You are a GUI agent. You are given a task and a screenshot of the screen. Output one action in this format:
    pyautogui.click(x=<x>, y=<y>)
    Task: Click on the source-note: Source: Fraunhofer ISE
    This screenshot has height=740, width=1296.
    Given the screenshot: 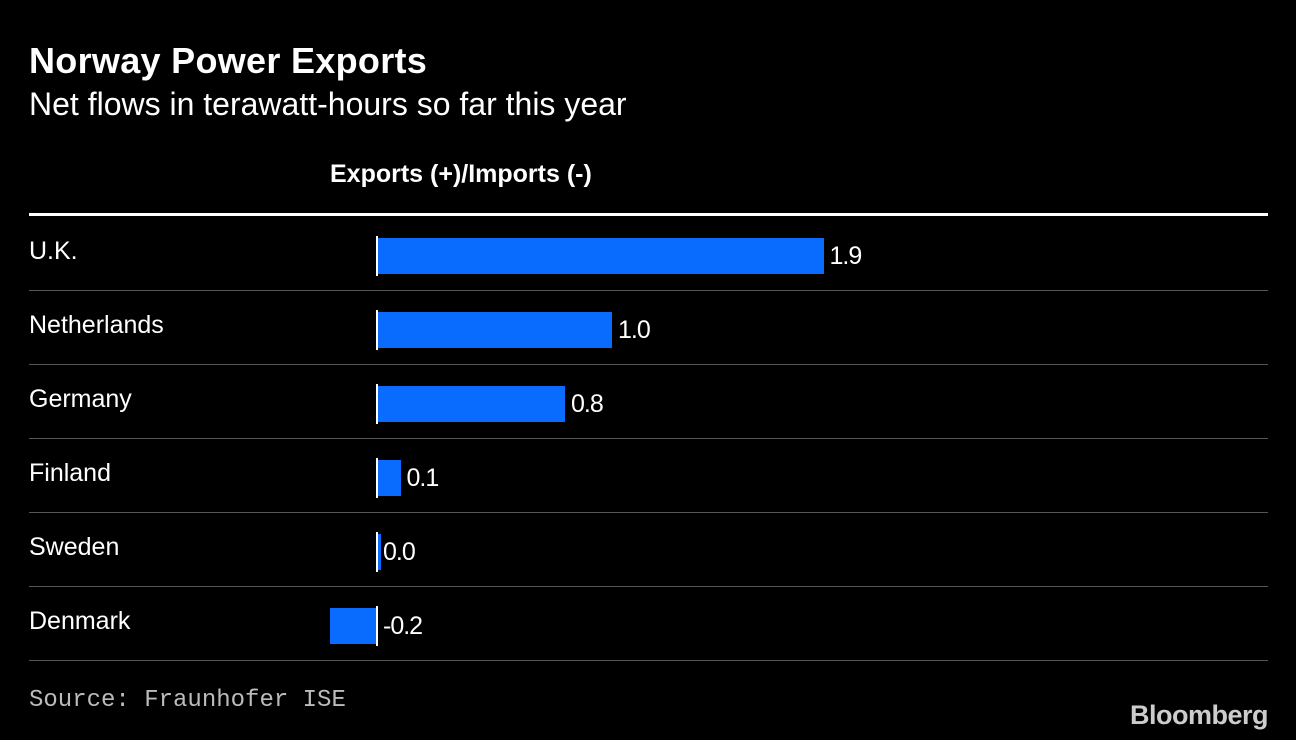 What is the action you would take?
    pyautogui.click(x=187, y=700)
    